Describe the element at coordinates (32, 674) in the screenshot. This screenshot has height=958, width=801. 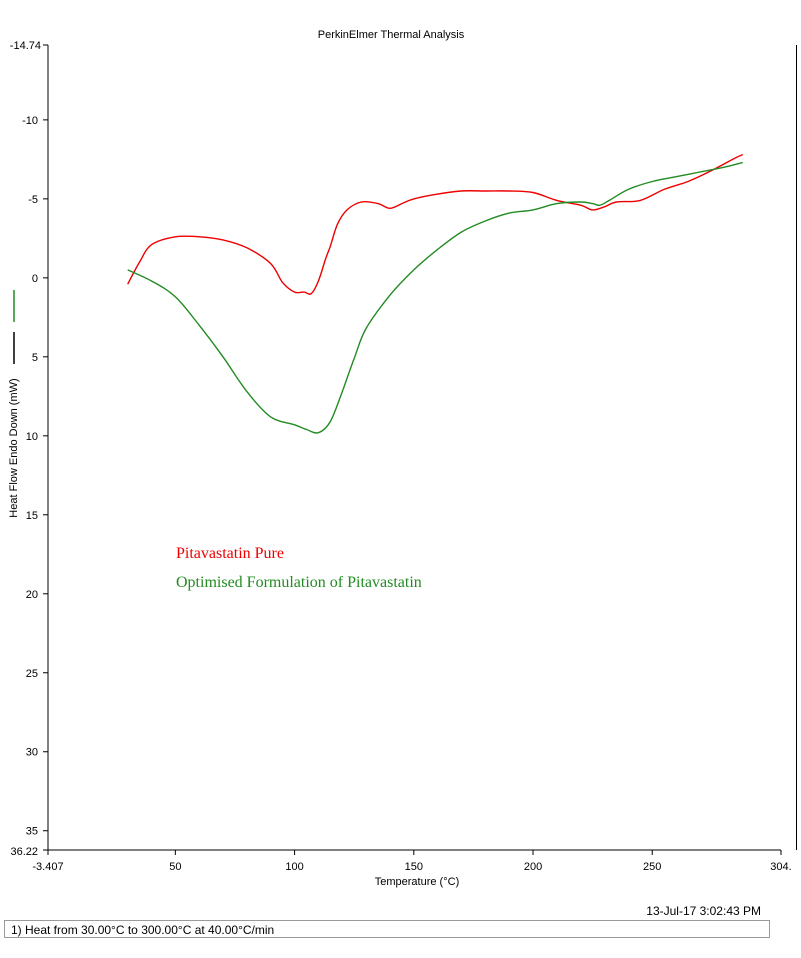
I see `y-tick-label: 25` at that location.